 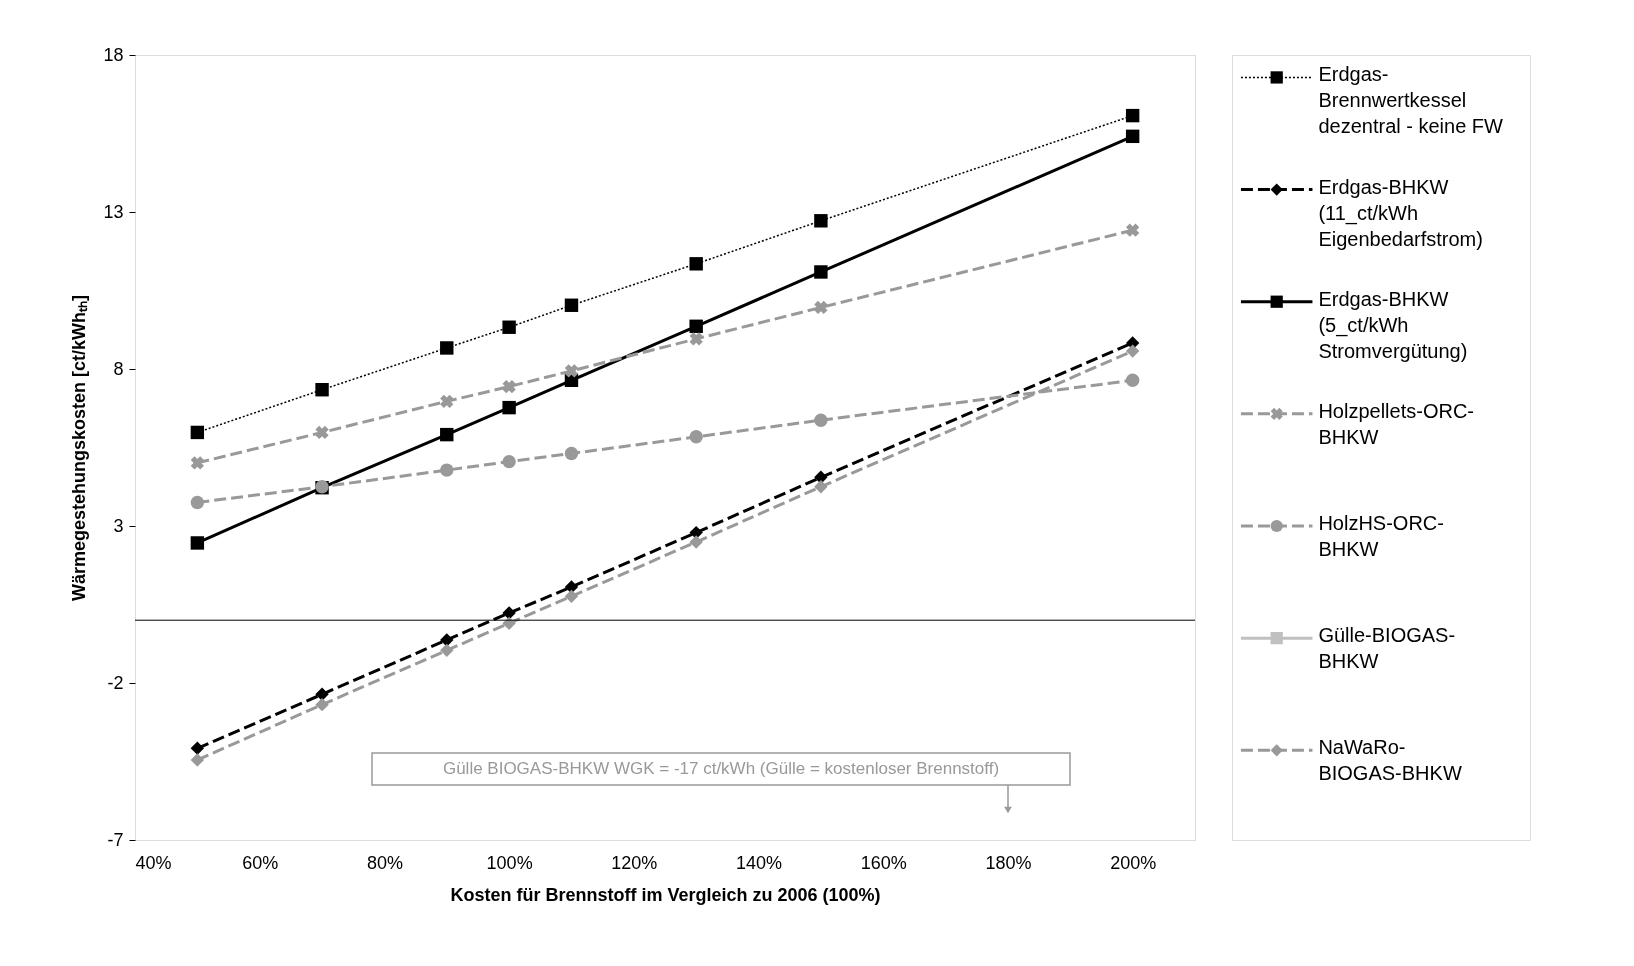 I want to click on x-tick-label: 100%, so click(x=509, y=862).